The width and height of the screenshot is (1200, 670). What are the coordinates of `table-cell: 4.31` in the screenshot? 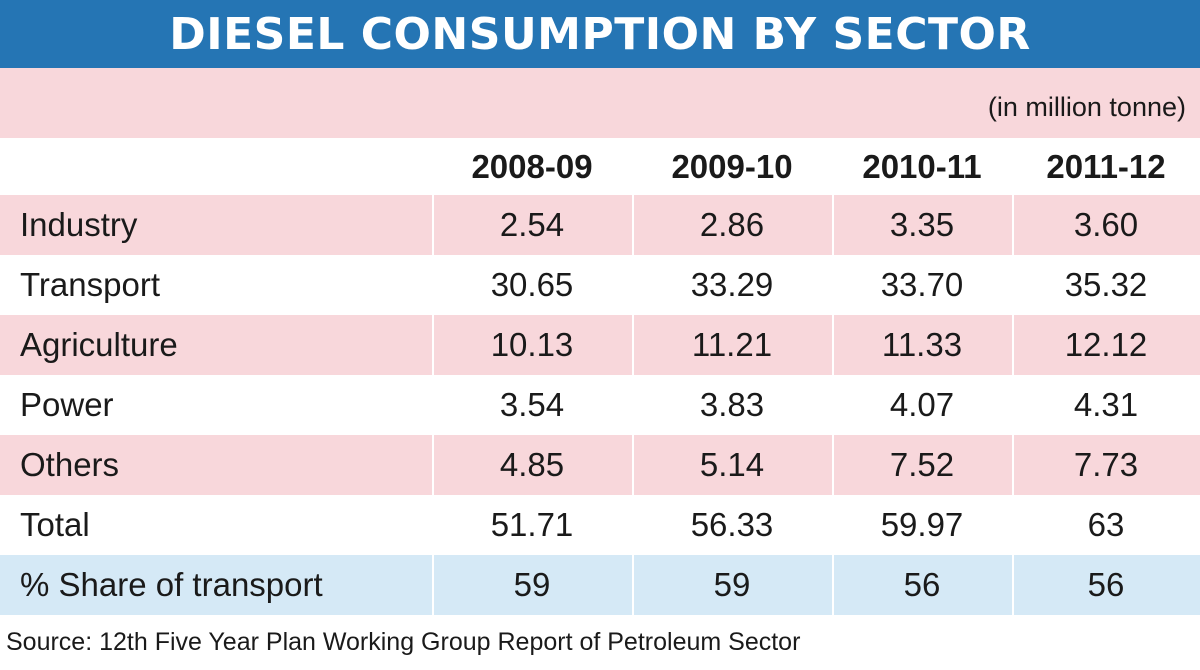 It's located at (1106, 404).